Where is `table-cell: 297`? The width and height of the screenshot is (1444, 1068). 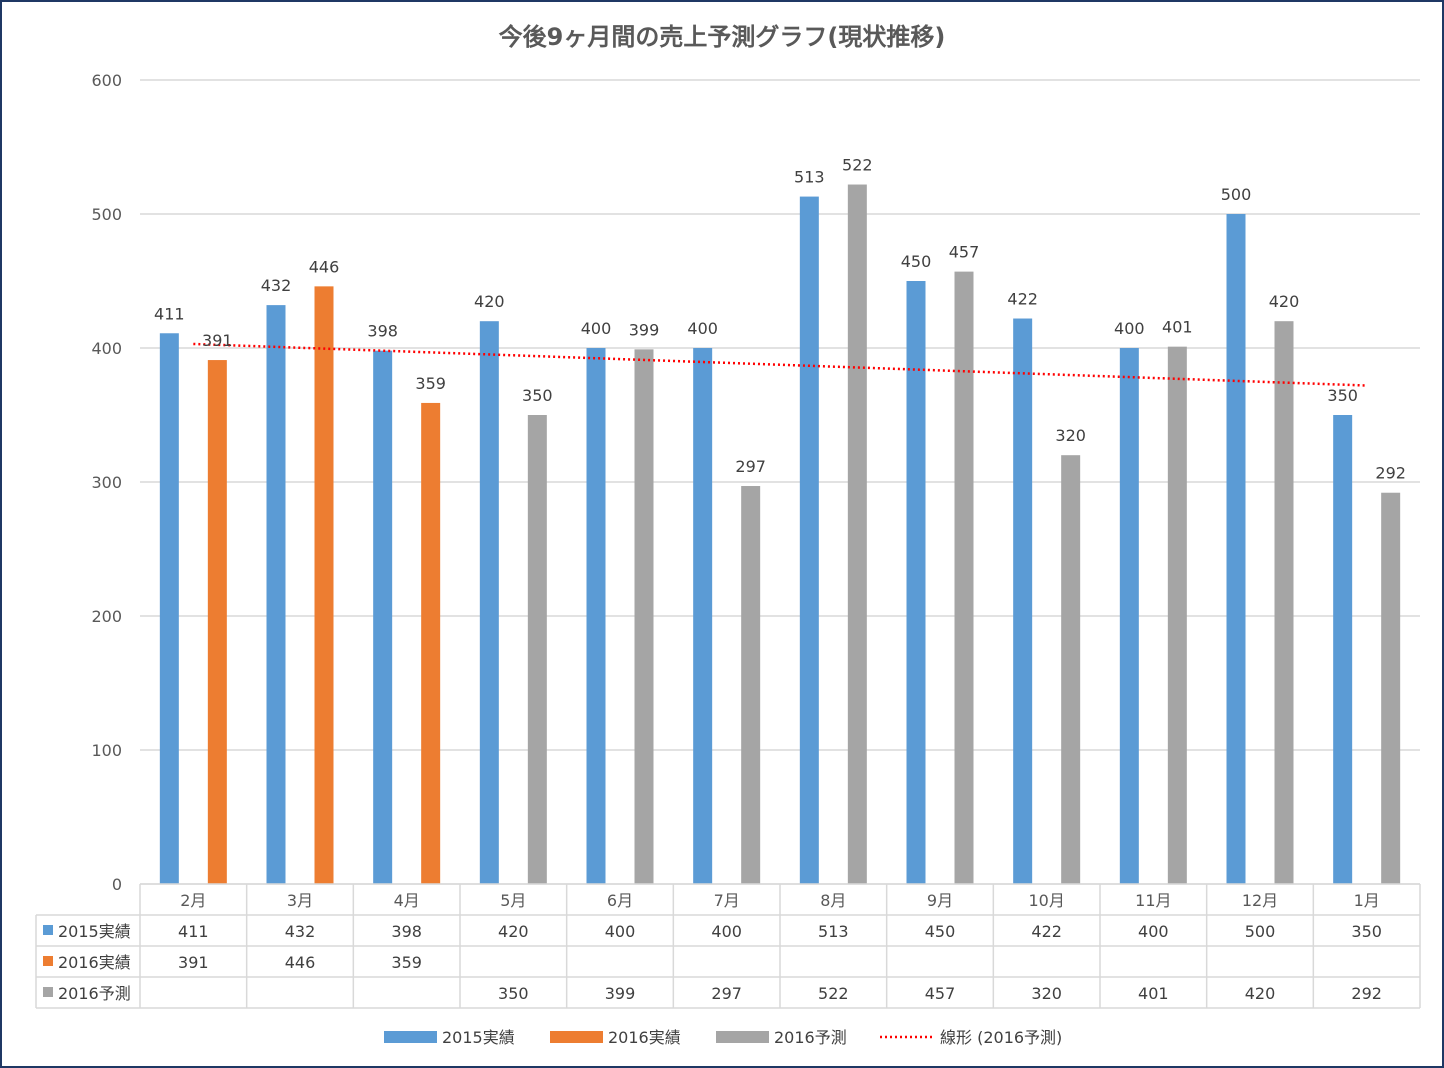
table-cell: 297 is located at coordinates (726, 993).